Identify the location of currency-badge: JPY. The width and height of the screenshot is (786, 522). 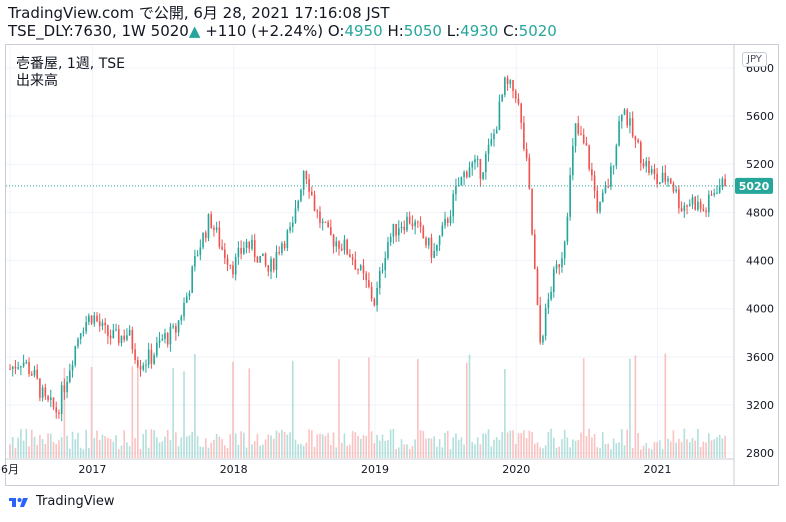
(754, 59).